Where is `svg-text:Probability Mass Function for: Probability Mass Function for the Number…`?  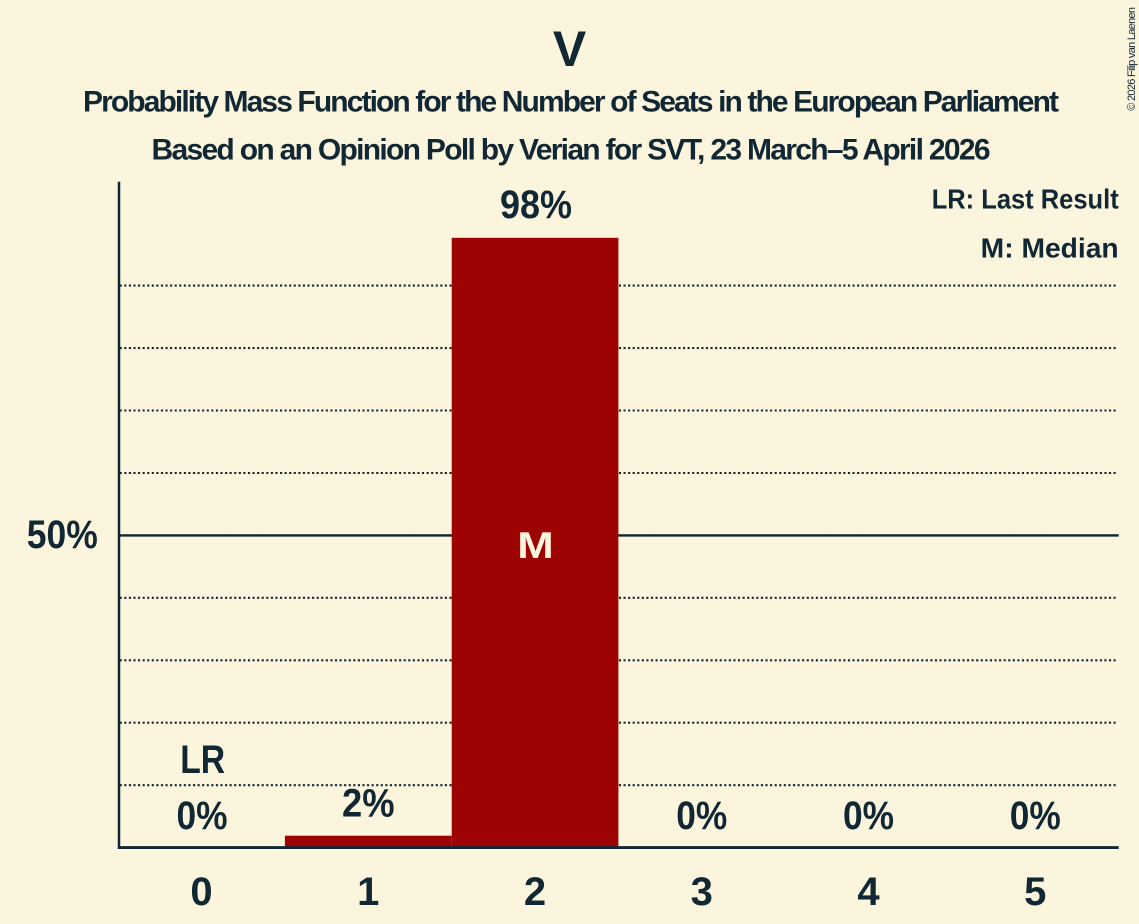 svg-text:Probability Mass Function for: Probability Mass Function for the Number… is located at coordinates (571, 101).